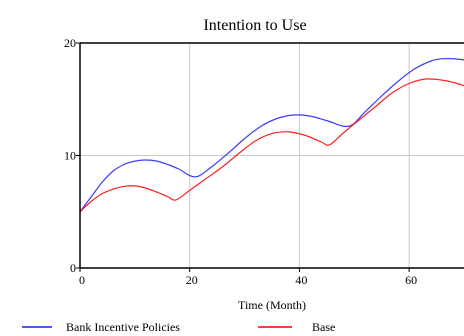  Describe the element at coordinates (411, 280) in the screenshot. I see `x-tick-label: 60` at that location.